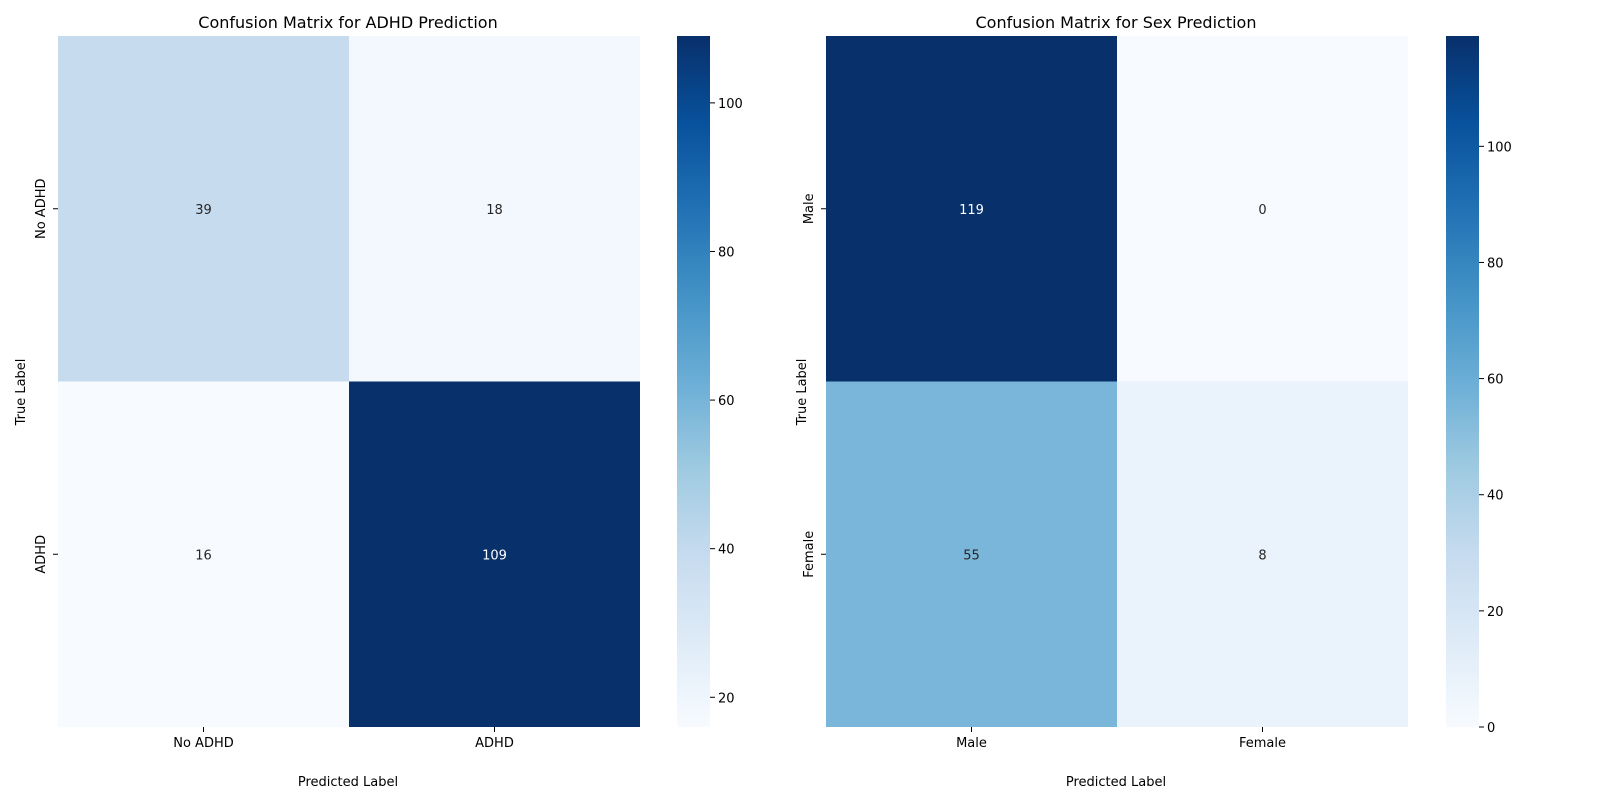 The width and height of the screenshot is (1600, 800). Describe the element at coordinates (1462, 381) in the screenshot. I see `sex-colorbar-gradient` at that location.